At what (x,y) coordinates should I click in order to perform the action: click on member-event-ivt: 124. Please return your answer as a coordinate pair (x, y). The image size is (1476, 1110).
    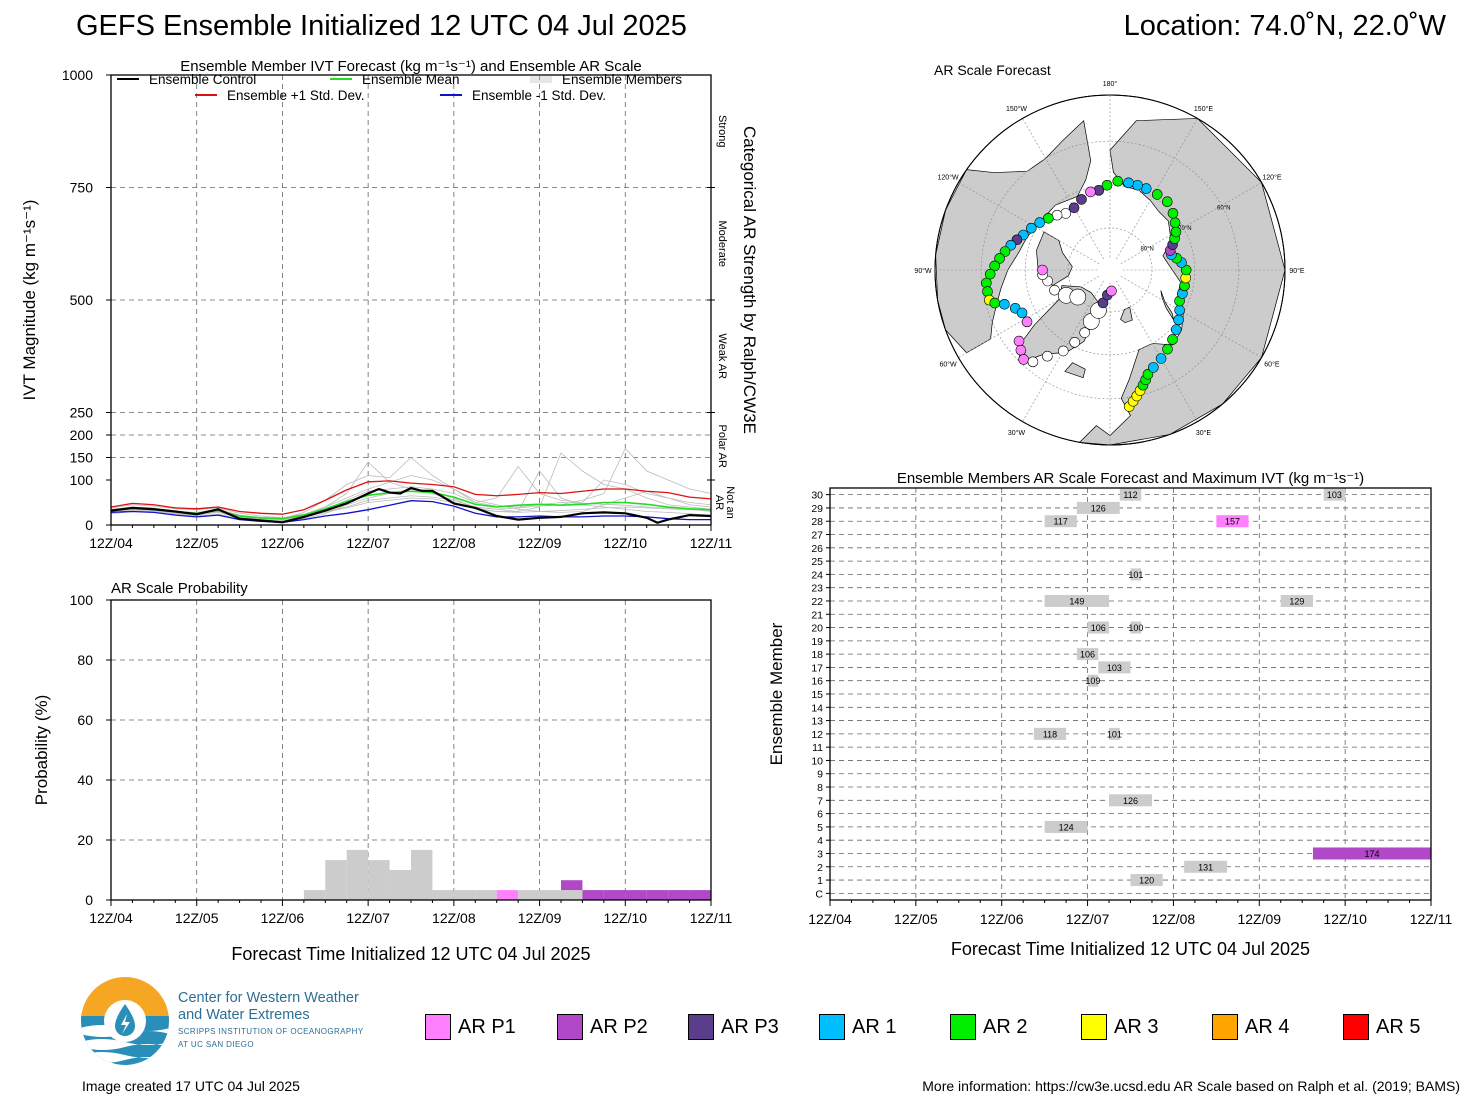
    Looking at the image, I should click on (1066, 827).